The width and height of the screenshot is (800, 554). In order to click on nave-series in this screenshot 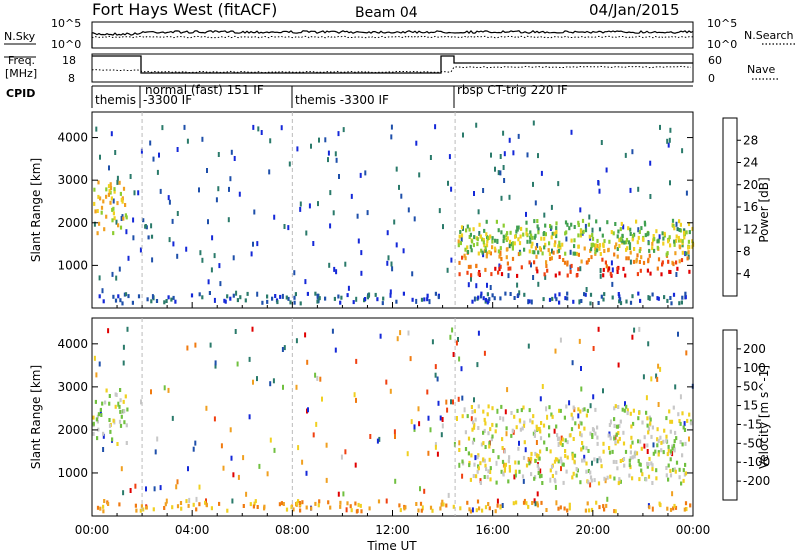, I will do `click(391, 69)`.